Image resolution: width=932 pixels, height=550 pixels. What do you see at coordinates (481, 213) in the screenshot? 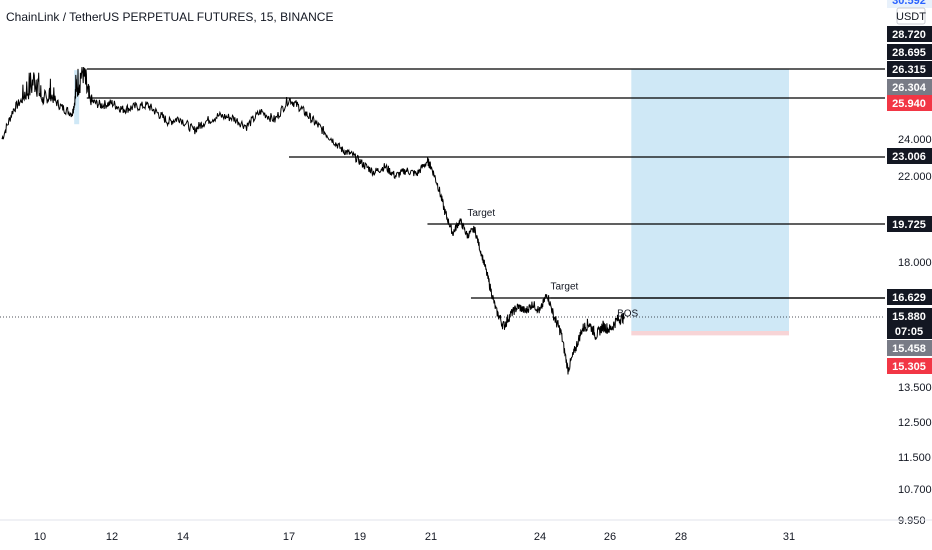
I see `annotation-target-1: Target` at bounding box center [481, 213].